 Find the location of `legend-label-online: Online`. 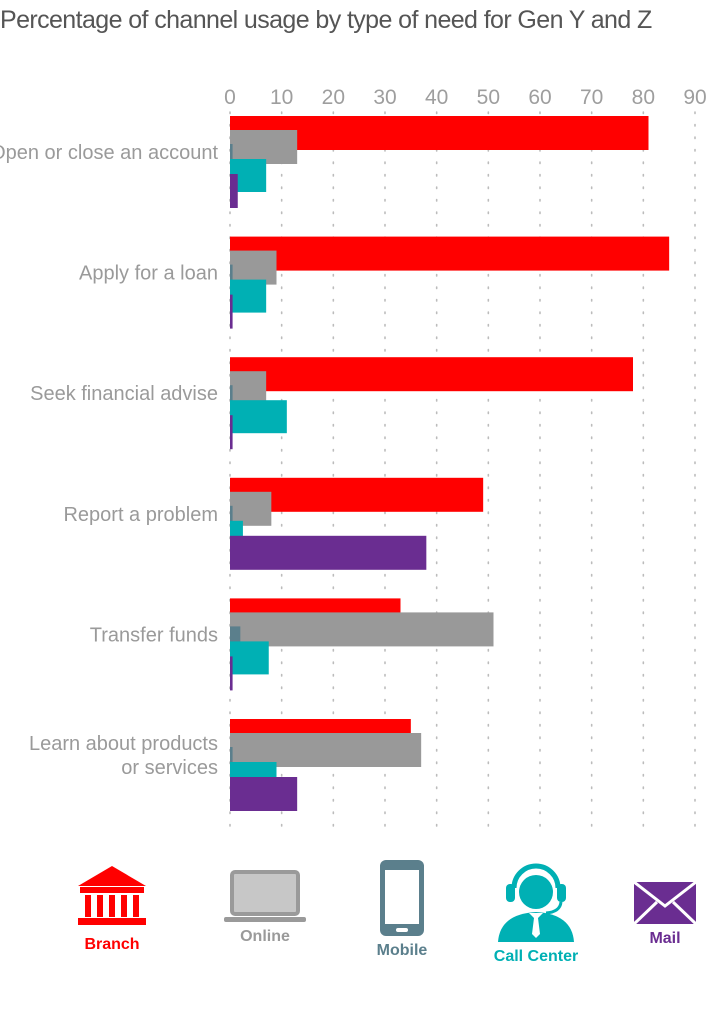

legend-label-online: Online is located at coordinates (265, 936).